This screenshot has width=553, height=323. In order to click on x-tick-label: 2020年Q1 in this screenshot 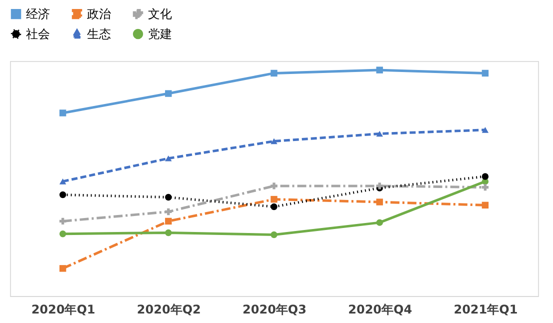, I will do `click(63, 309)`.